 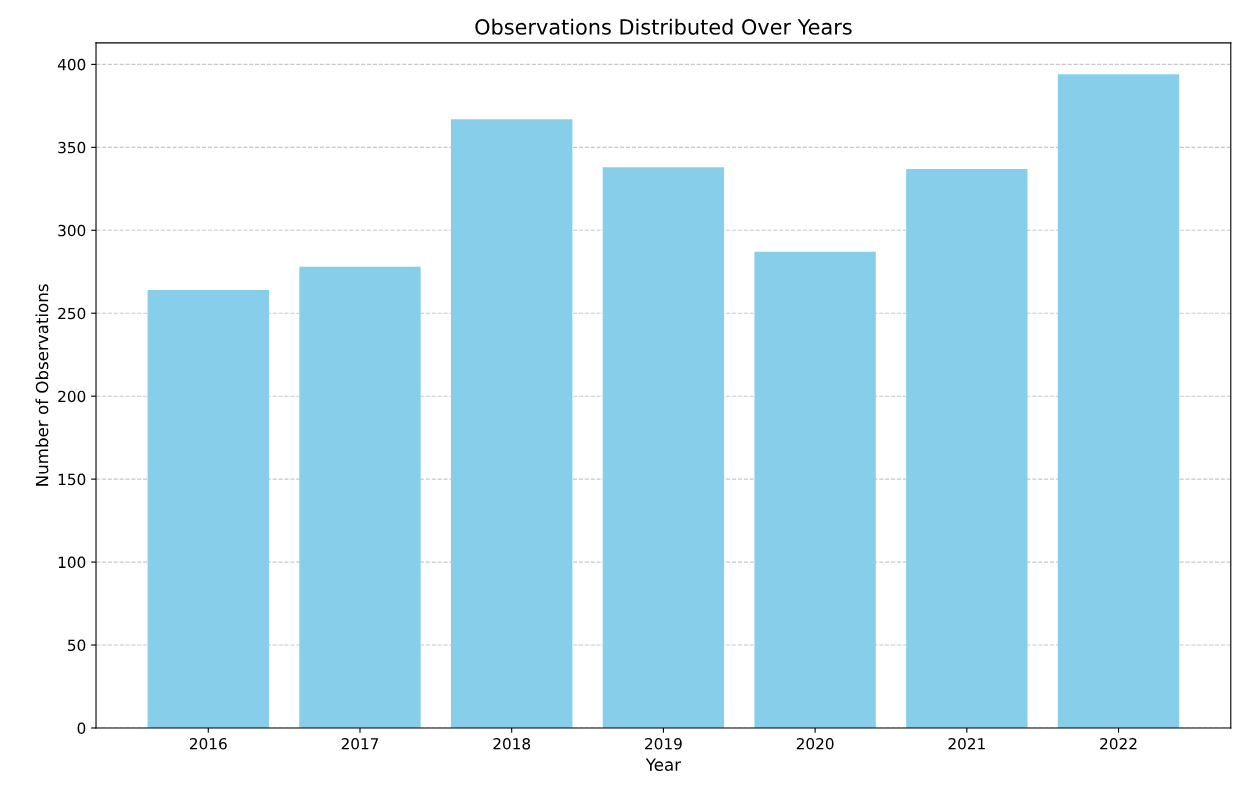 I want to click on chart-title: Observations Distributed Over Years, so click(x=663, y=26).